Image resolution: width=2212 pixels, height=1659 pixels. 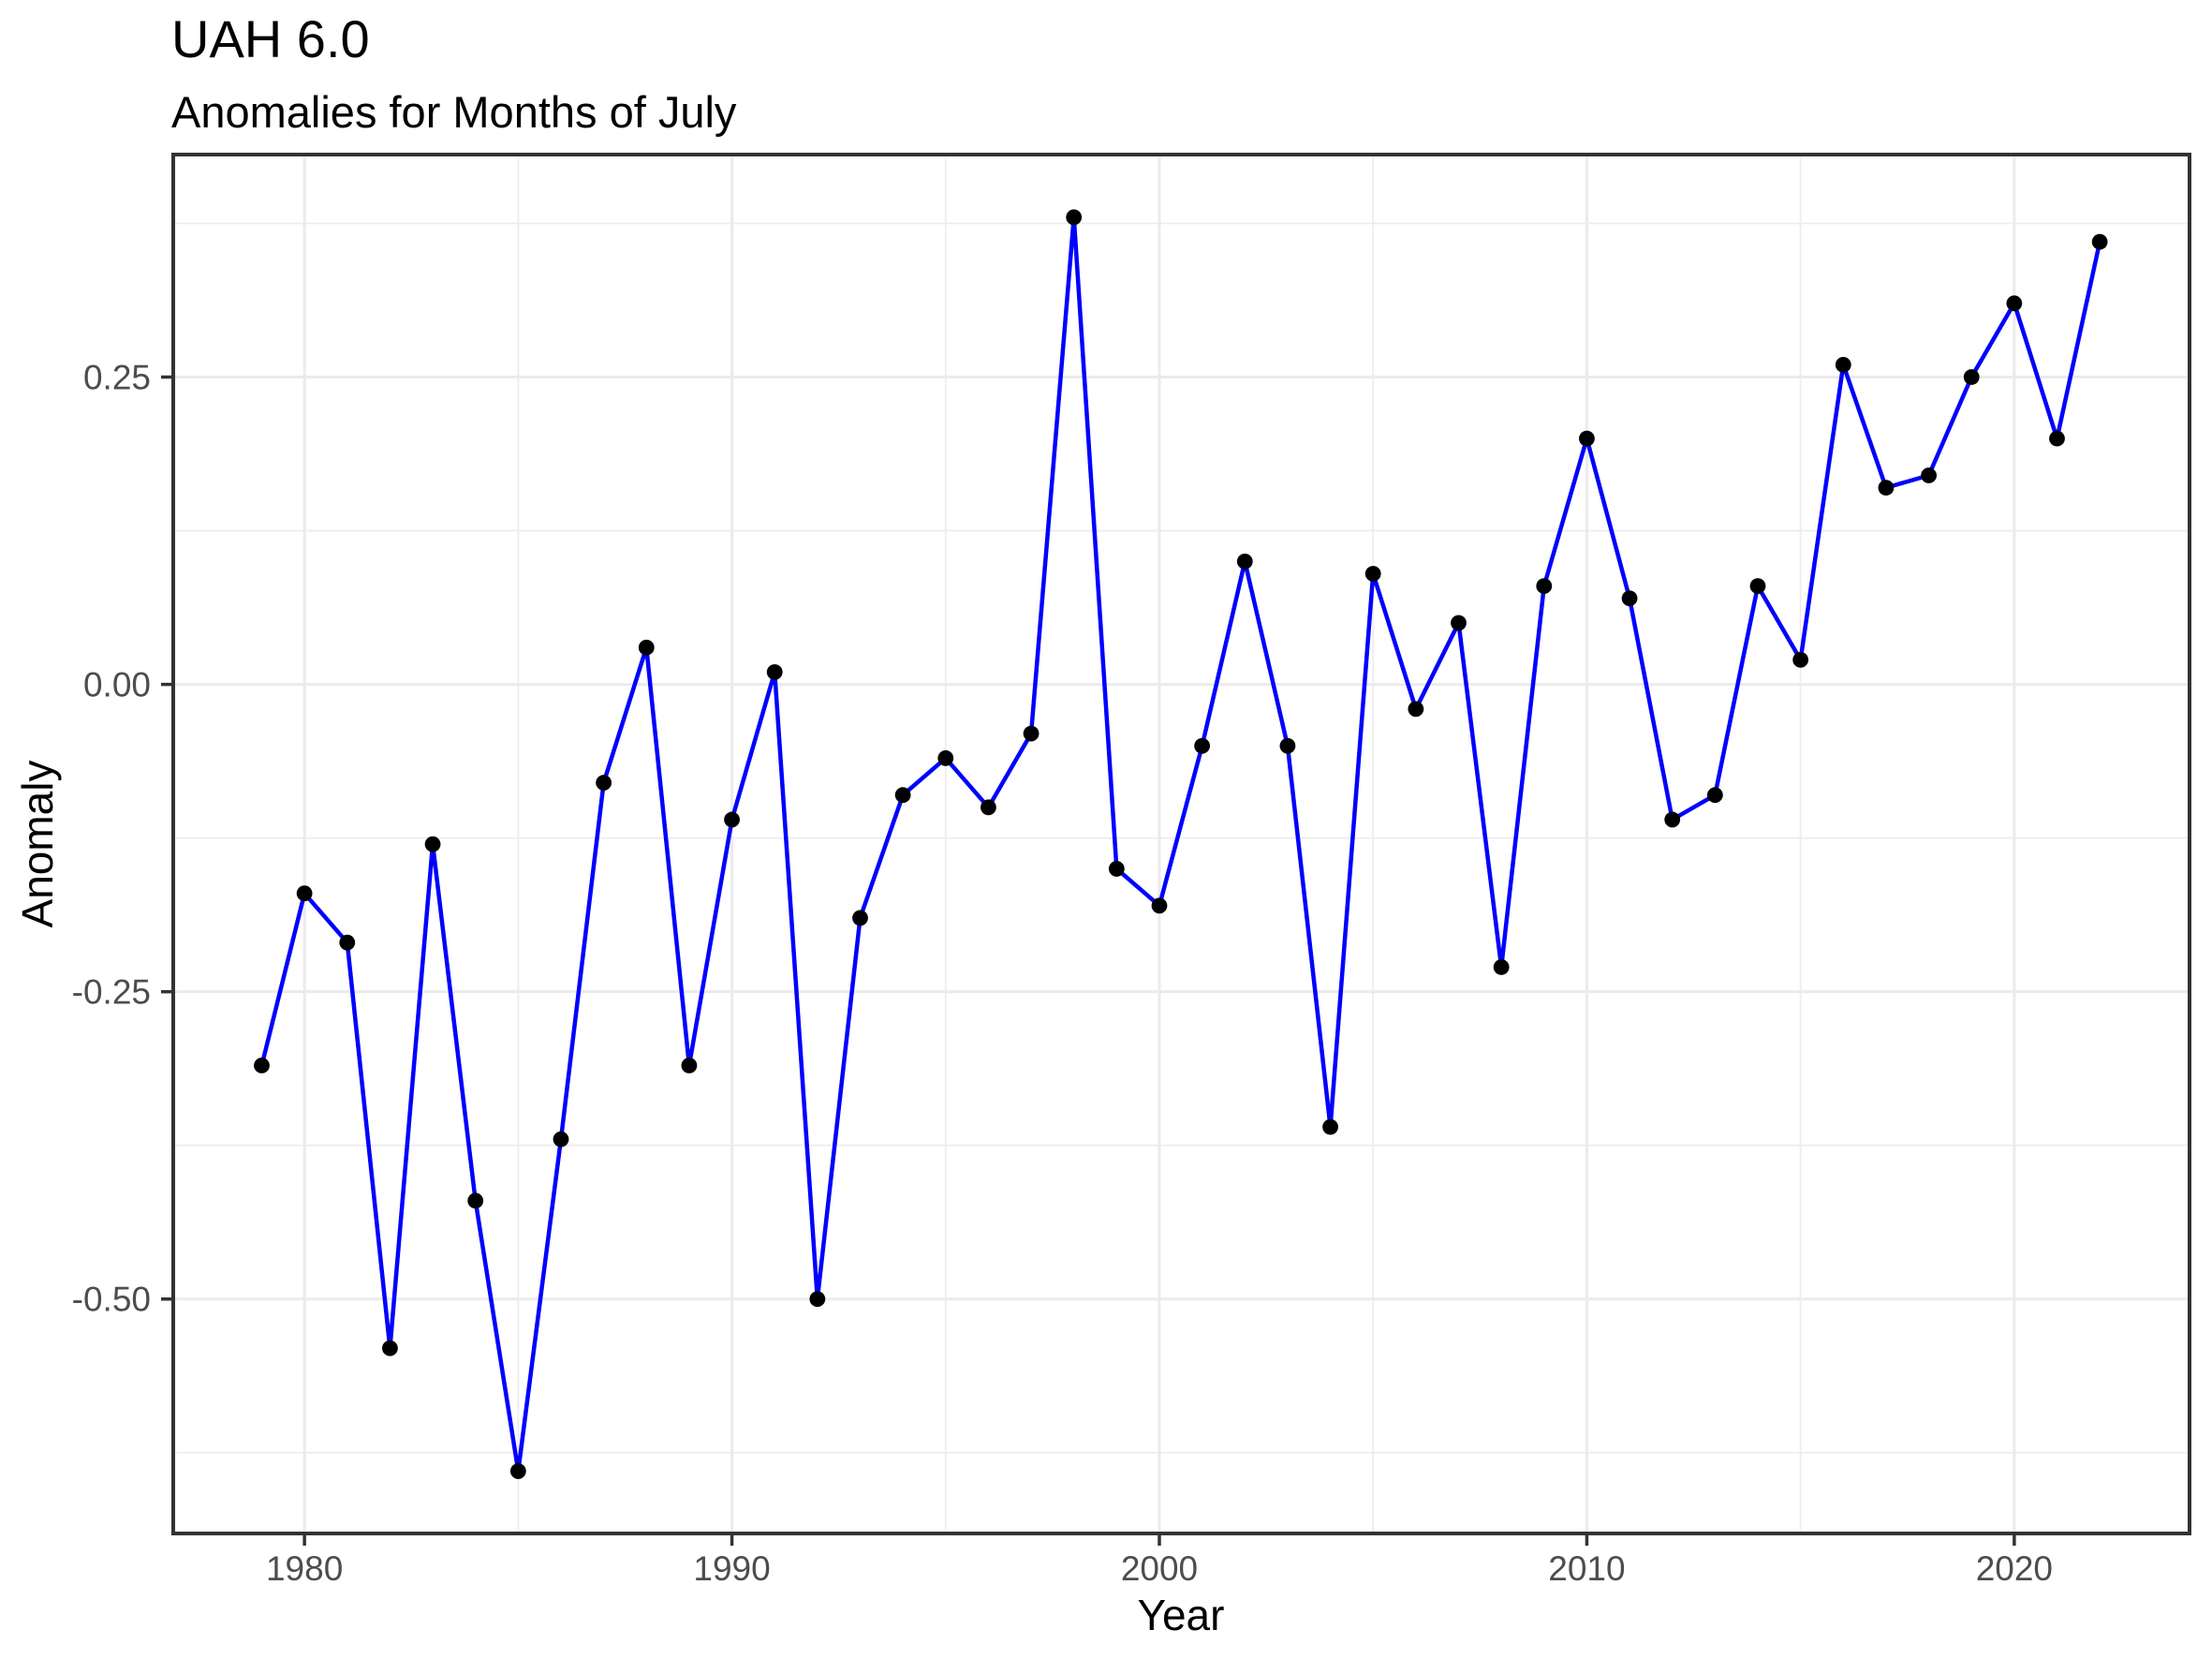 I want to click on x-tick-label: 1990, so click(x=731, y=1568).